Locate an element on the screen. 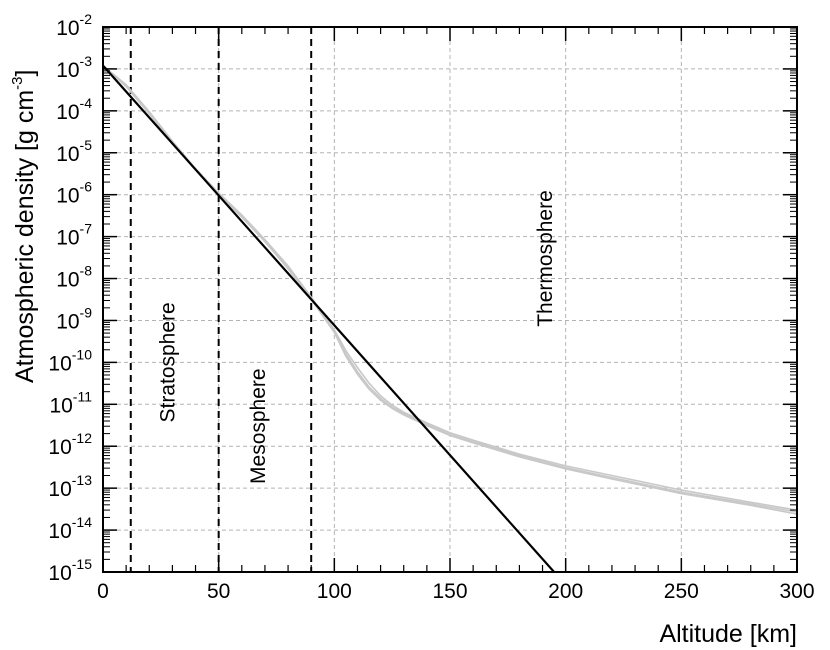 This screenshot has height=650, width=830. y-axis-label: Atmospheric density [g cm-3] is located at coordinates (24, 226).